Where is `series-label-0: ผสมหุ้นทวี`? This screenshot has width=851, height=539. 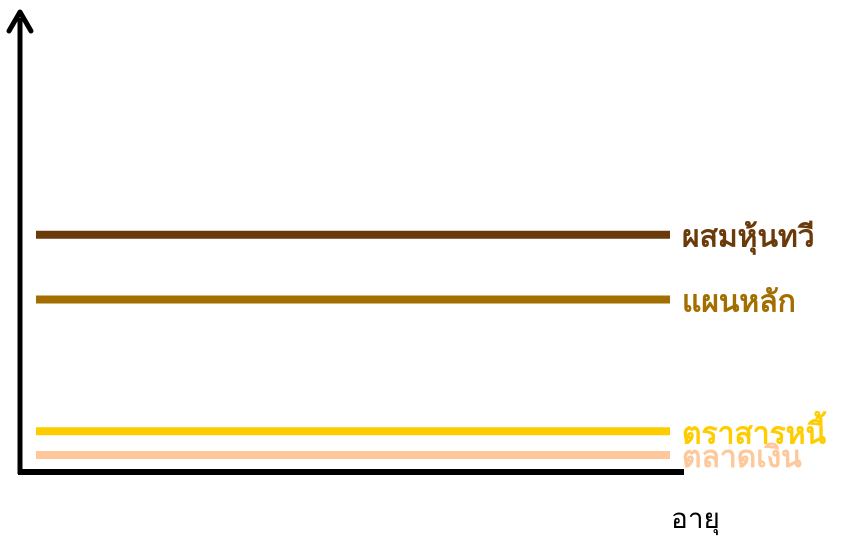 series-label-0: ผสมหุ้นทวี is located at coordinates (748, 238).